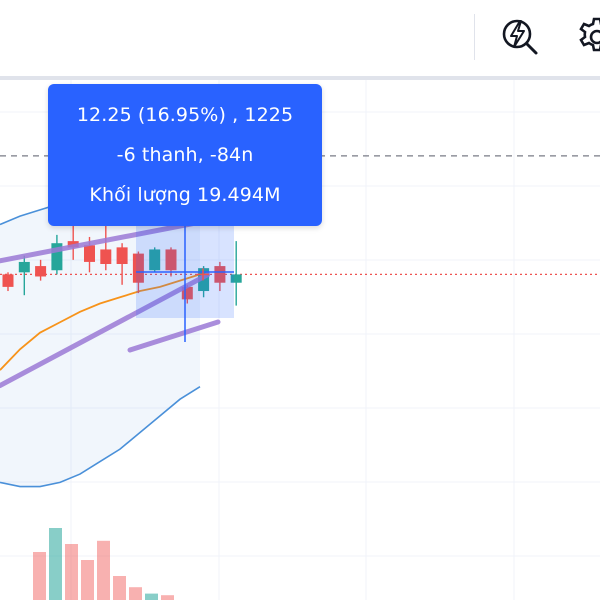 This screenshot has height=600, width=600. I want to click on bars-time-text: -6 thanh, -84n, so click(185, 155).